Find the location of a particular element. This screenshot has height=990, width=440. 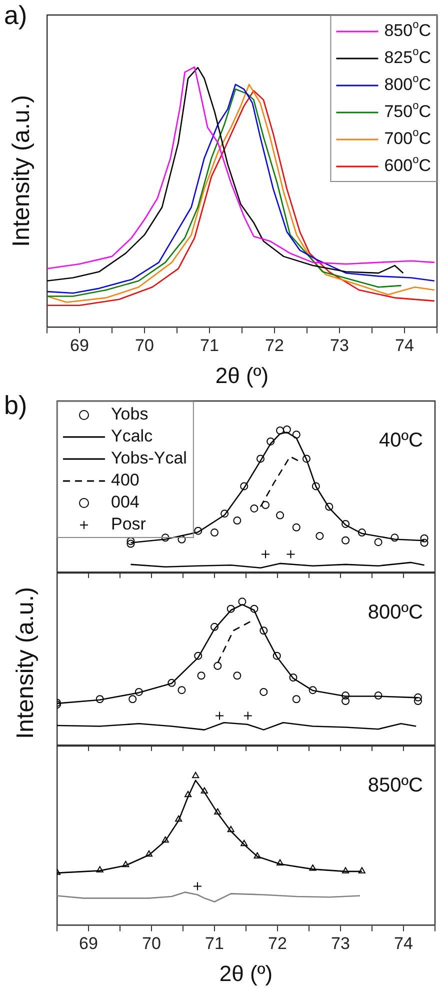

chart-title: b) is located at coordinates (16, 405).